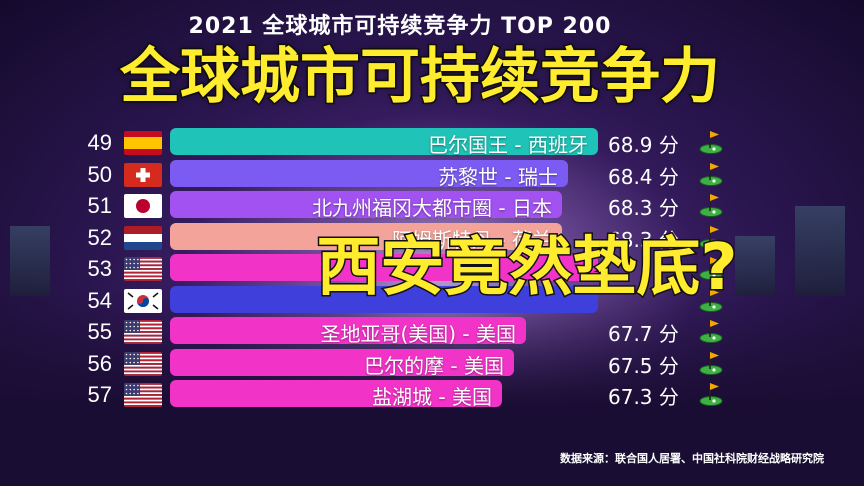 This screenshot has height=486, width=864. Describe the element at coordinates (99, 268) in the screenshot. I see `rank-label: 53` at that location.